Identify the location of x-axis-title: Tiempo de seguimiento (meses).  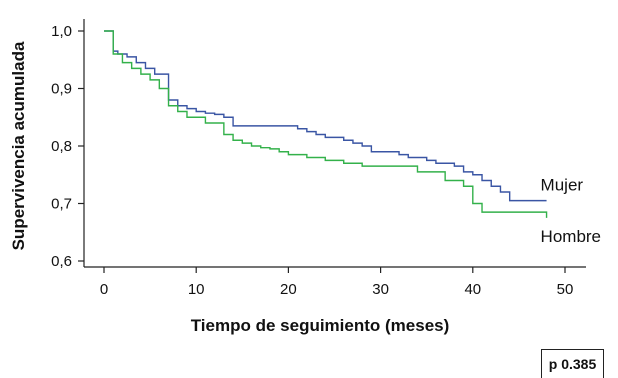
(320, 325).